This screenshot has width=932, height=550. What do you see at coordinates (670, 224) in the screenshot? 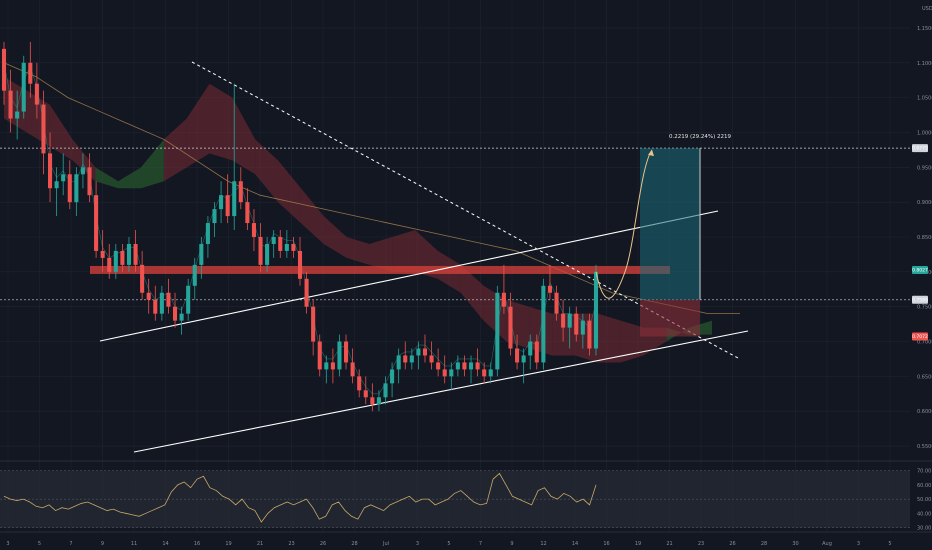
I see `position-profit-zone` at bounding box center [670, 224].